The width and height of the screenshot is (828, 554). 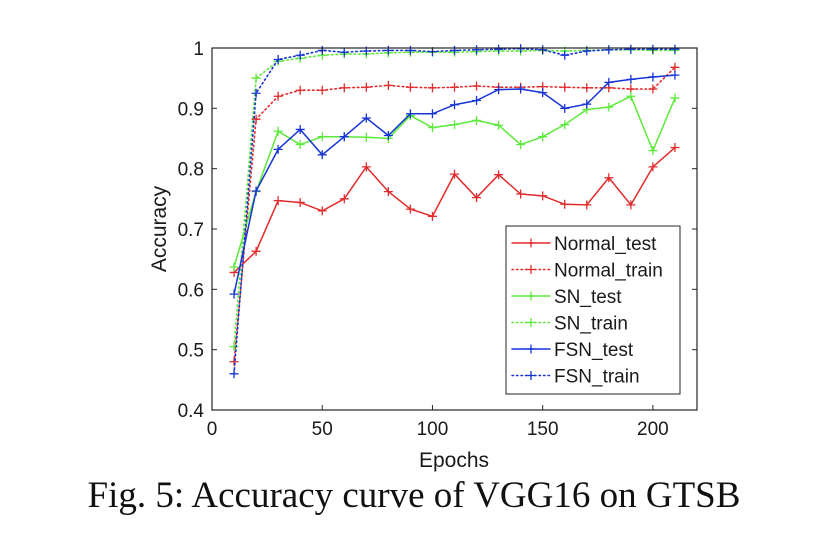 I want to click on y-tick-label: 1, so click(x=198, y=49).